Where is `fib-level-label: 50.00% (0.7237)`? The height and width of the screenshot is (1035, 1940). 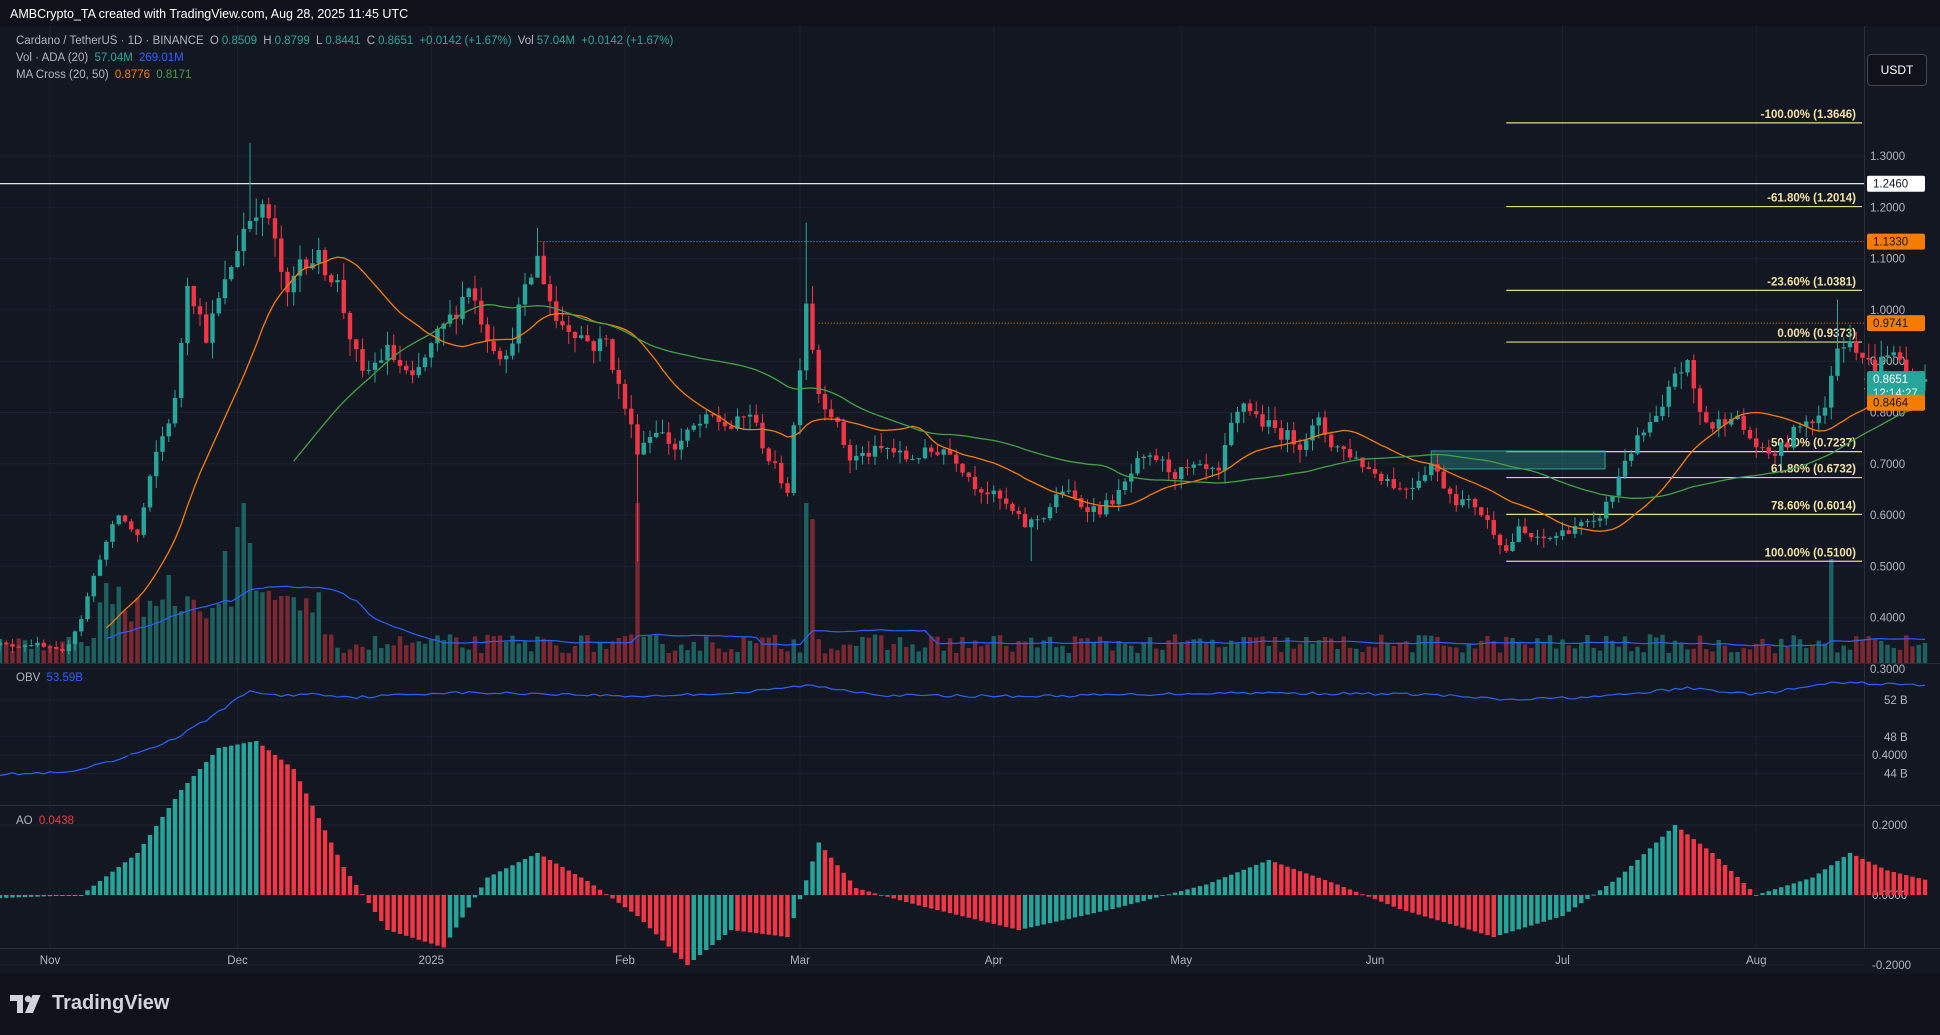
fib-level-label: 50.00% (0.7237) is located at coordinates (1813, 444).